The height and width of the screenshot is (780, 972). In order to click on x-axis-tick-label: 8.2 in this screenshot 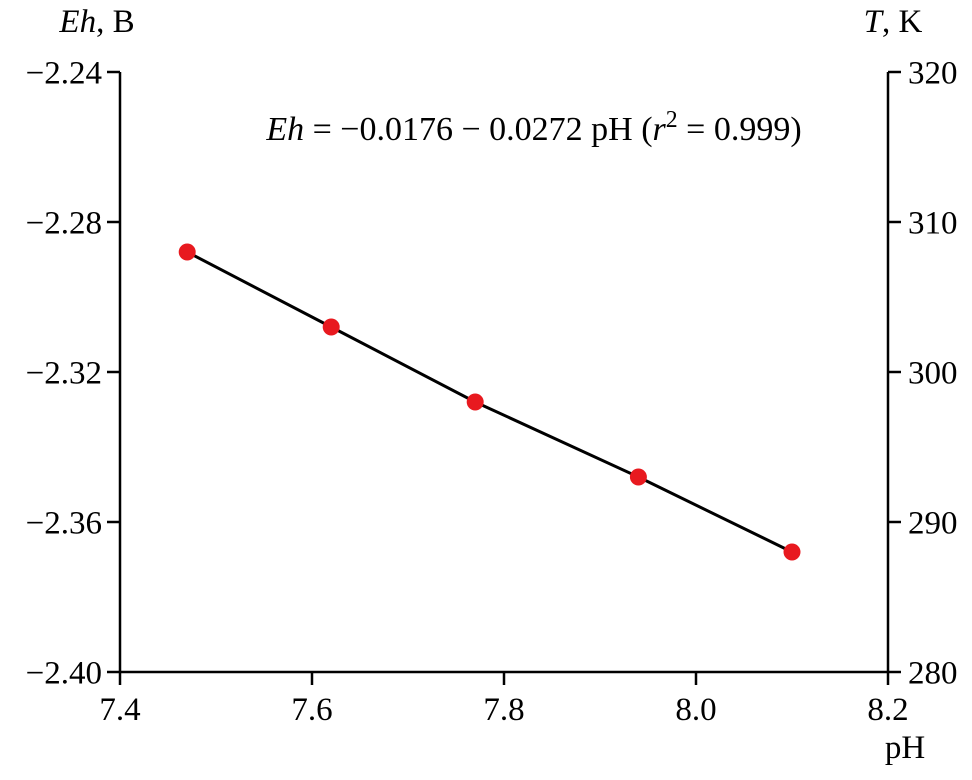, I will do `click(887, 710)`.